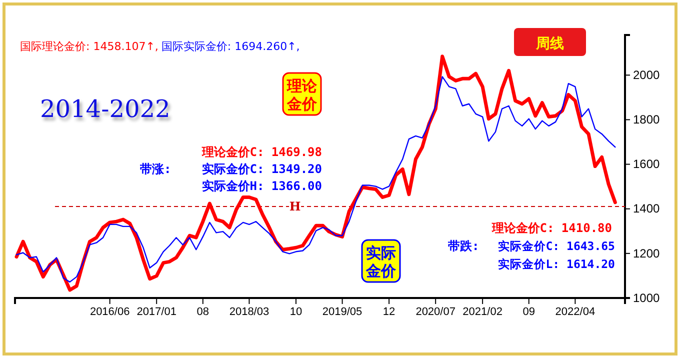 This screenshot has height=364, width=680. What do you see at coordinates (110, 312) in the screenshot?
I see `x-tick-label: 2016/06` at bounding box center [110, 312].